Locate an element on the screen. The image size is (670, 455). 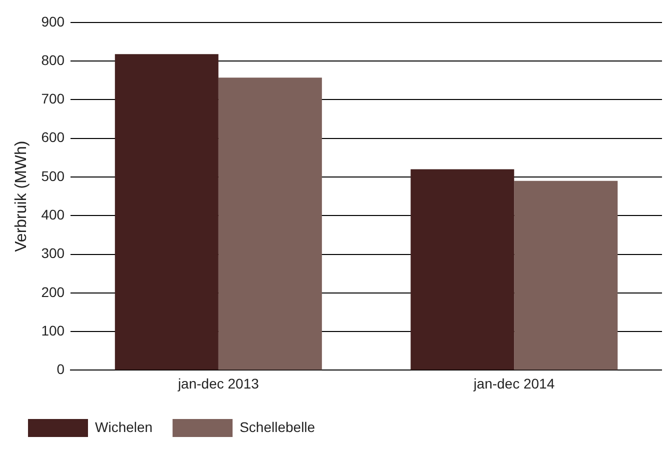
y-tick-label: 400 is located at coordinates (53, 214).